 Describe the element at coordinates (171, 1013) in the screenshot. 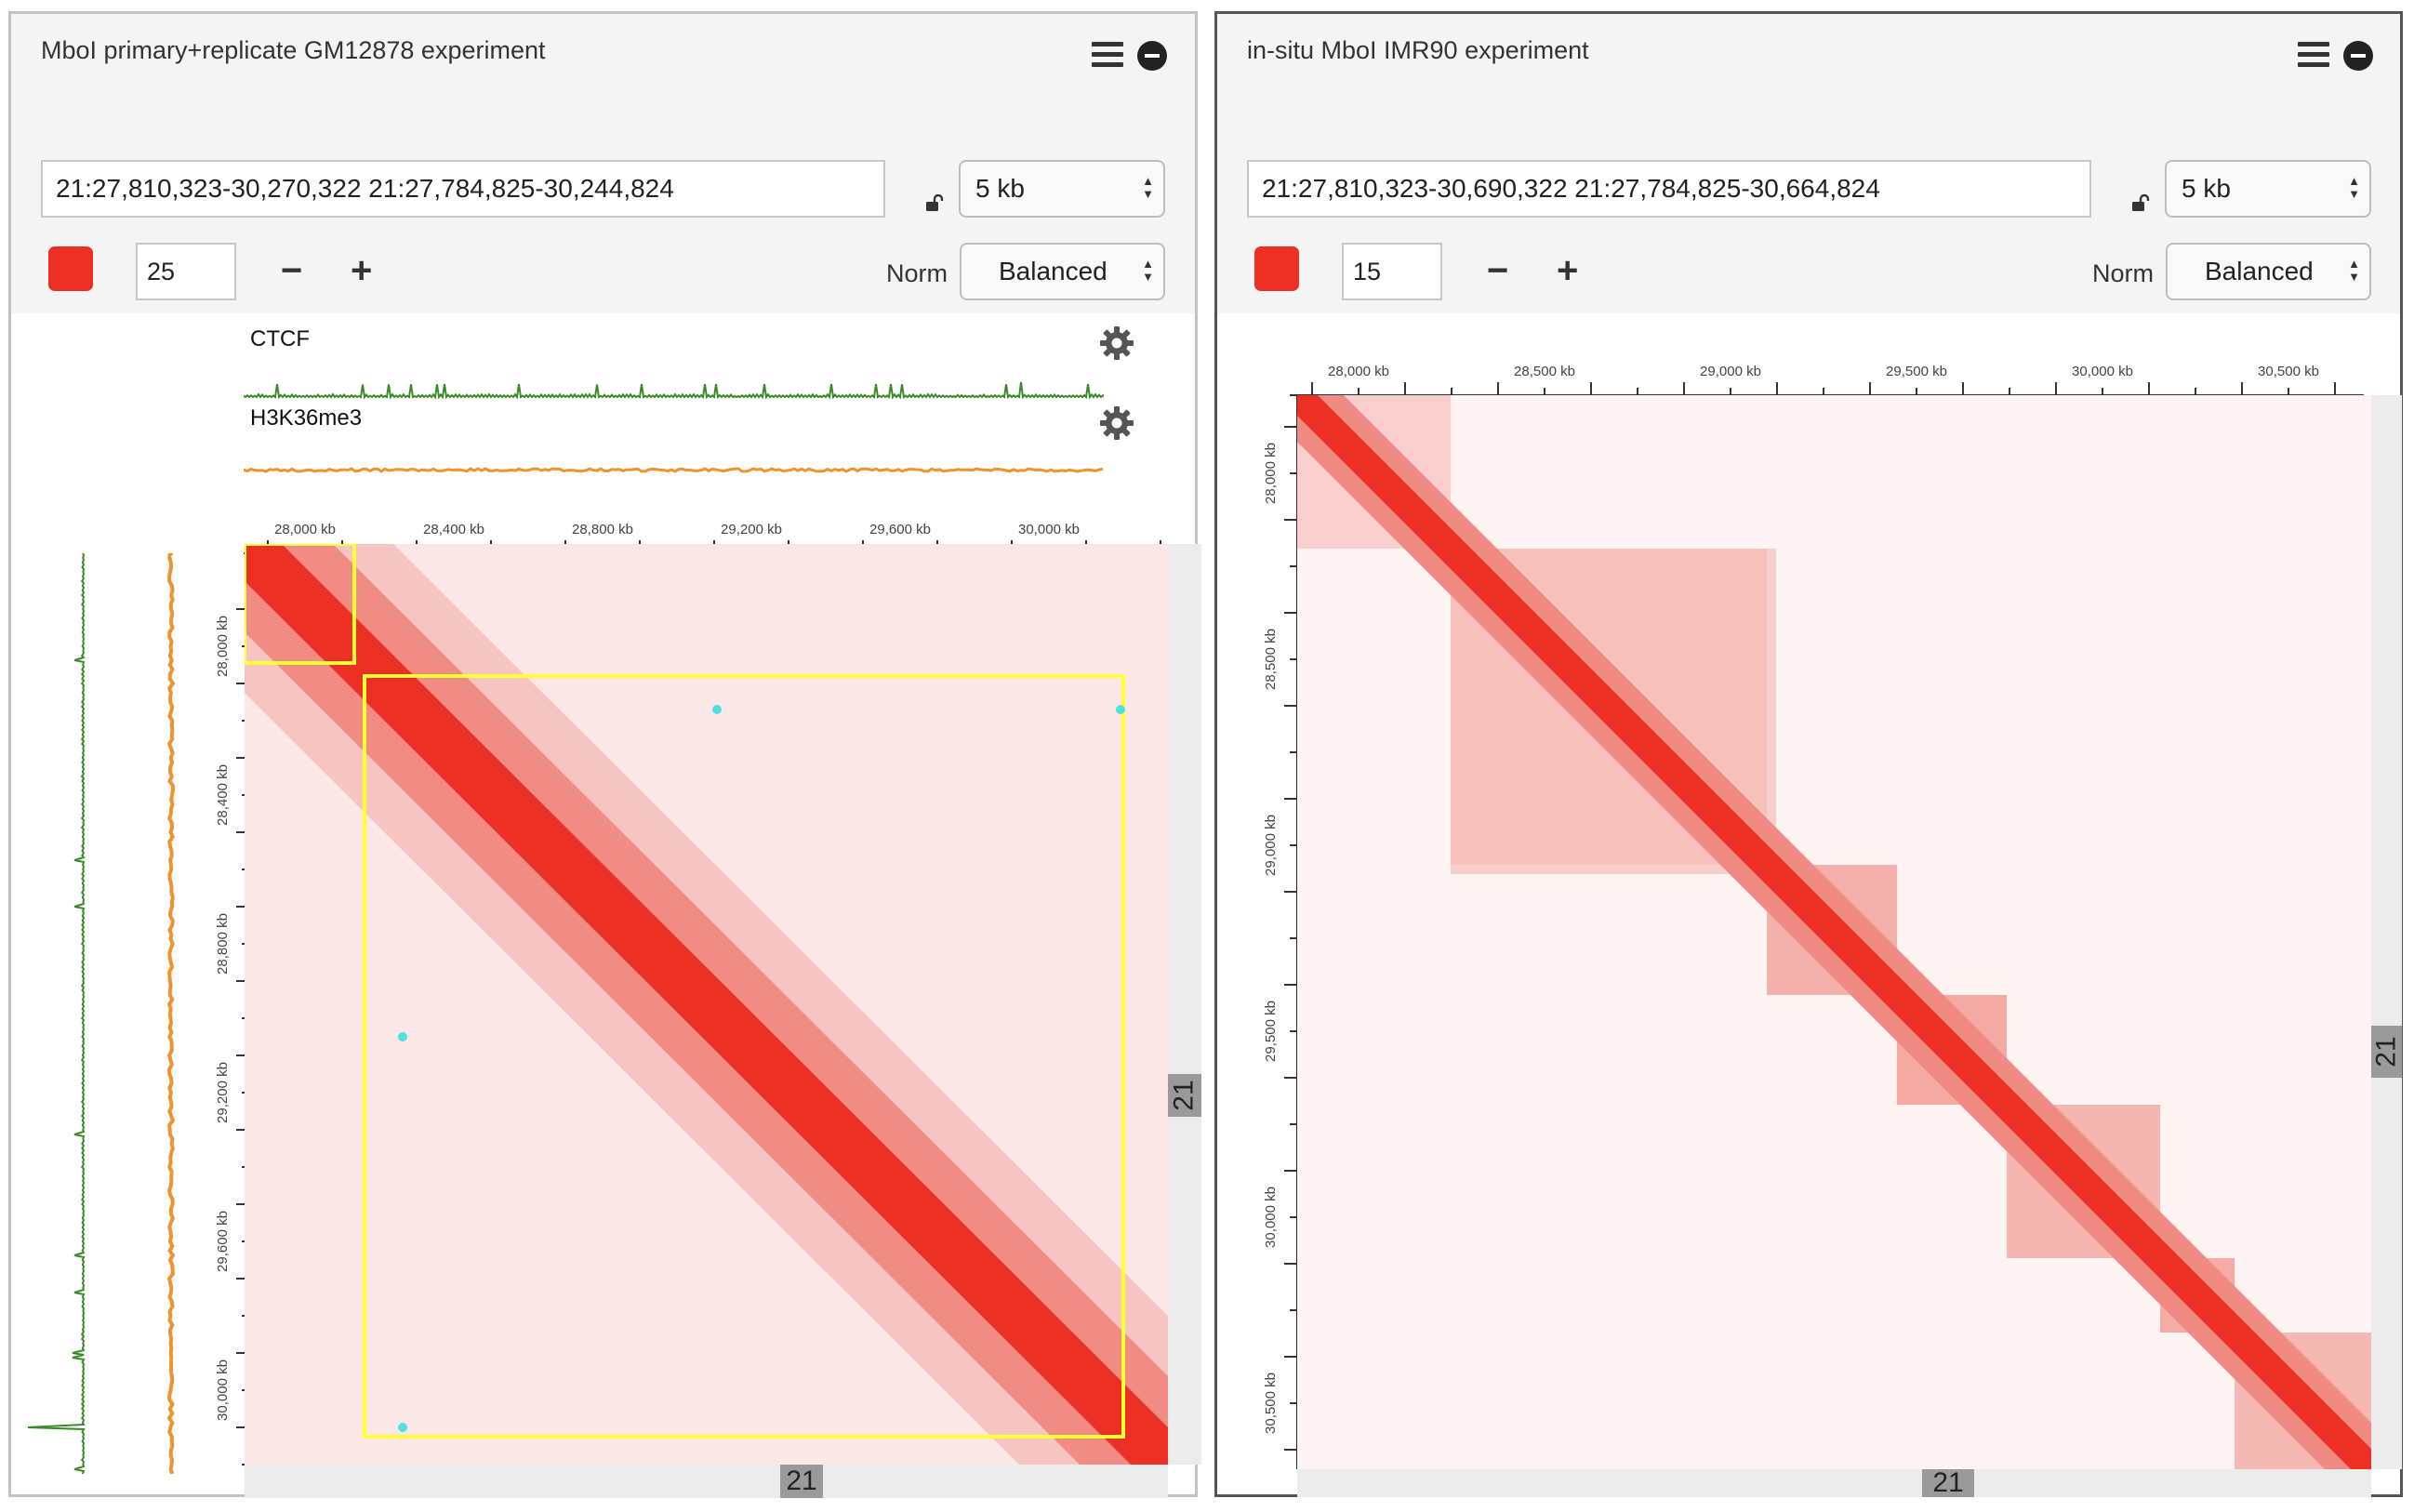

I see `h3k36me3-vertical-track` at that location.